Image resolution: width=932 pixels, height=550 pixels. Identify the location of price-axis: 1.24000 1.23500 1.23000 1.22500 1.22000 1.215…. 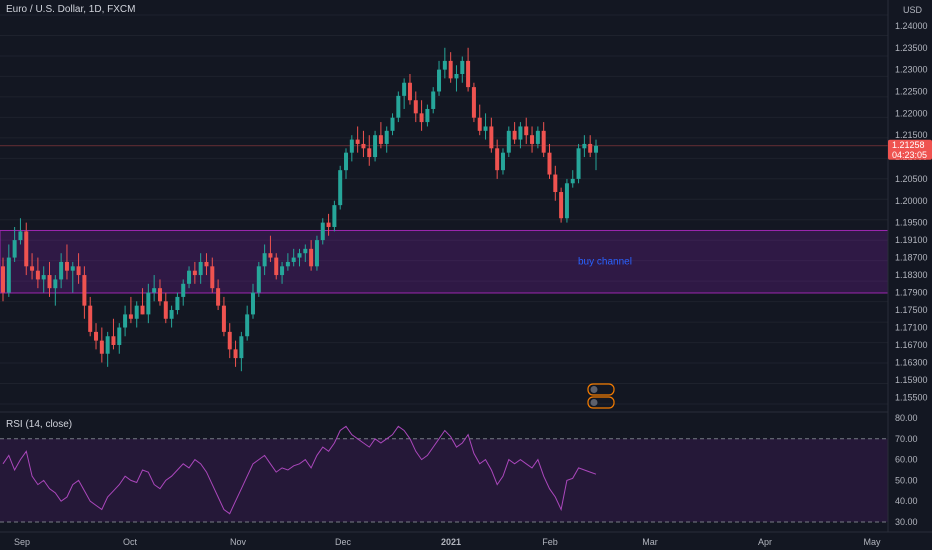
(907, 266).